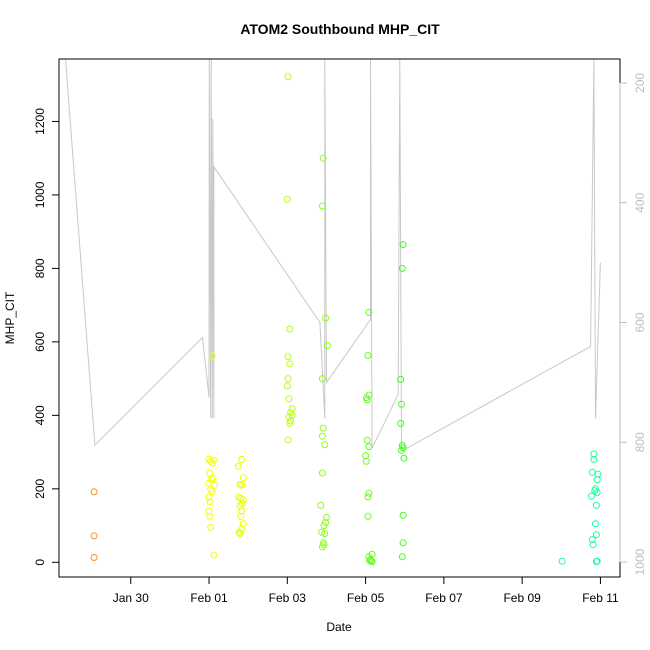 This screenshot has width=650, height=650. Describe the element at coordinates (640, 442) in the screenshot. I see `y2-tick-label: 800` at that location.